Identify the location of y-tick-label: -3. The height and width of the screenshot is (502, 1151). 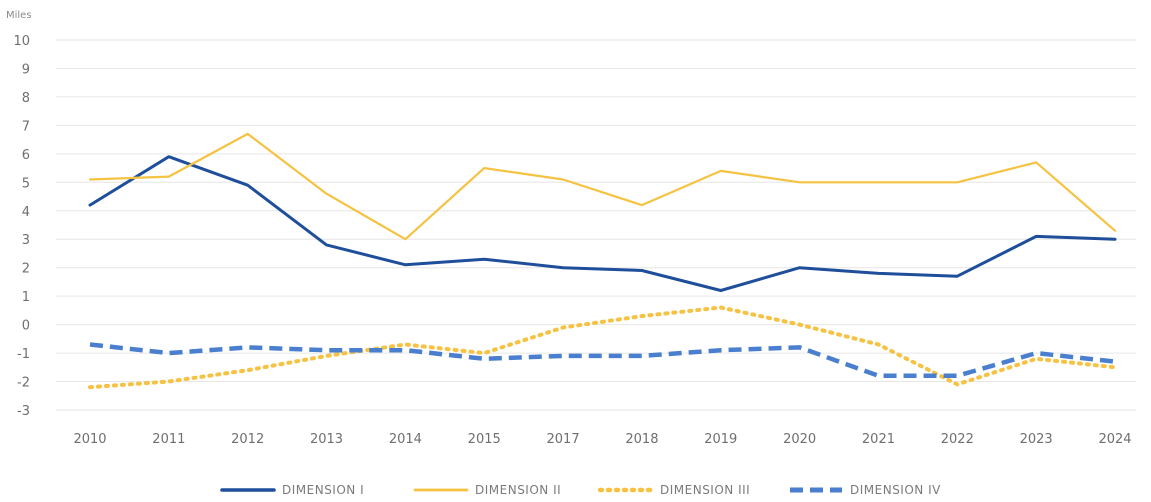
(23, 411).